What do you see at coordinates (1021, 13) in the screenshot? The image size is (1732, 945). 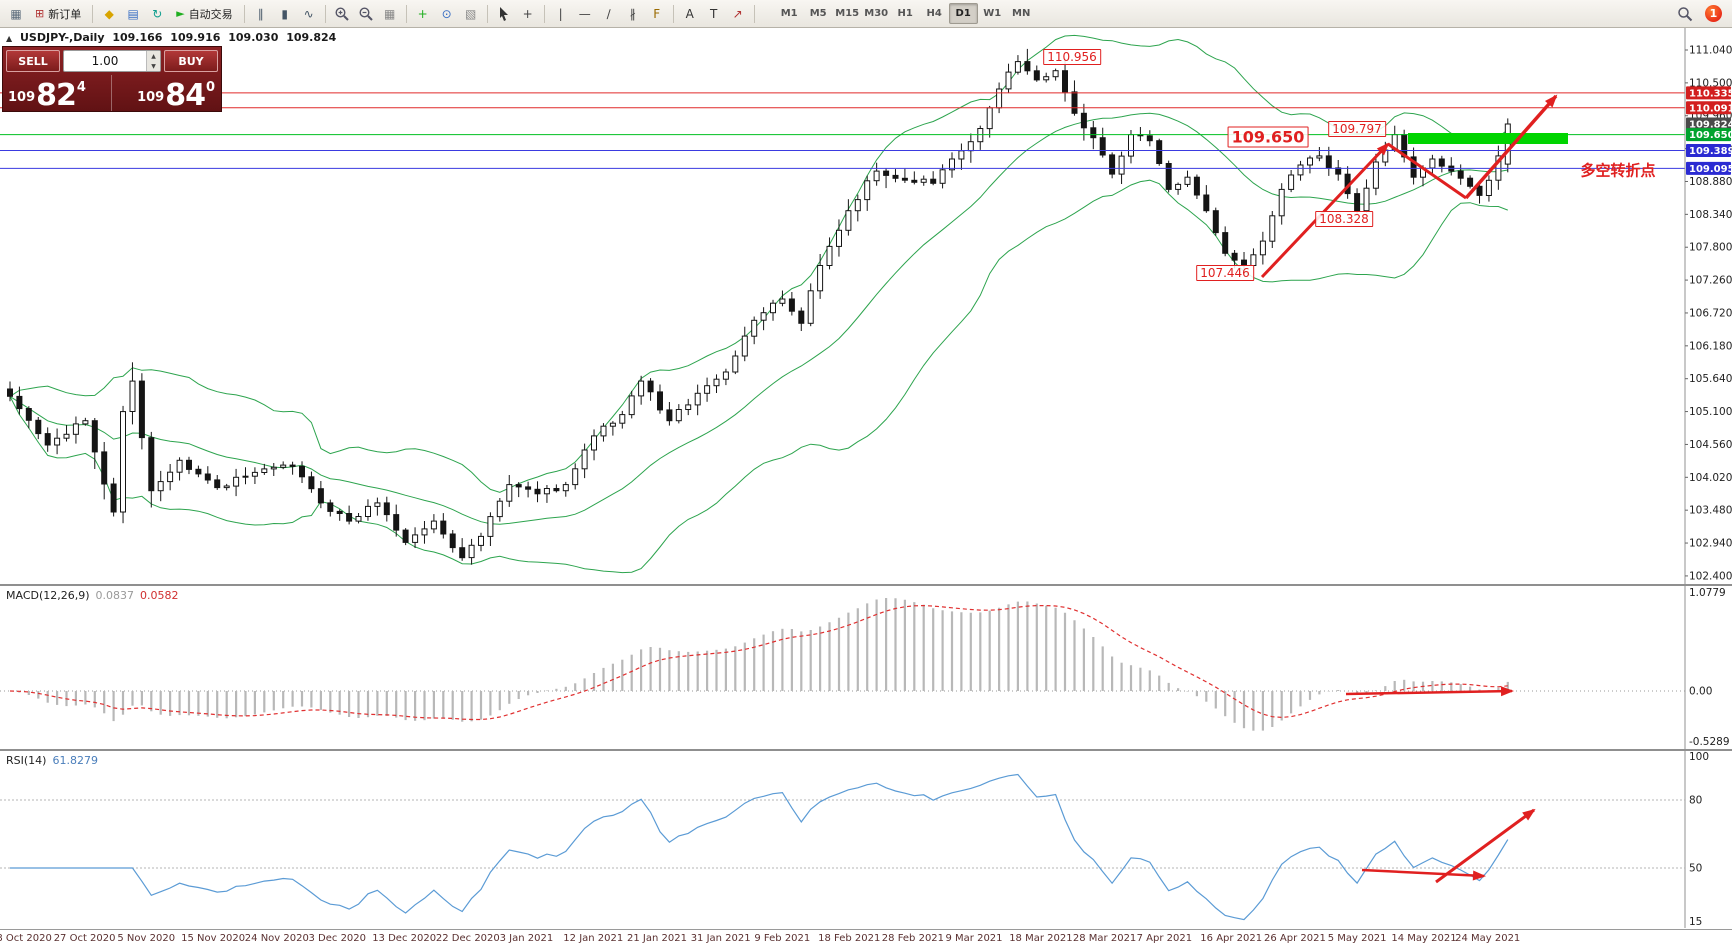 I see `timeframe-mn: MN` at bounding box center [1021, 13].